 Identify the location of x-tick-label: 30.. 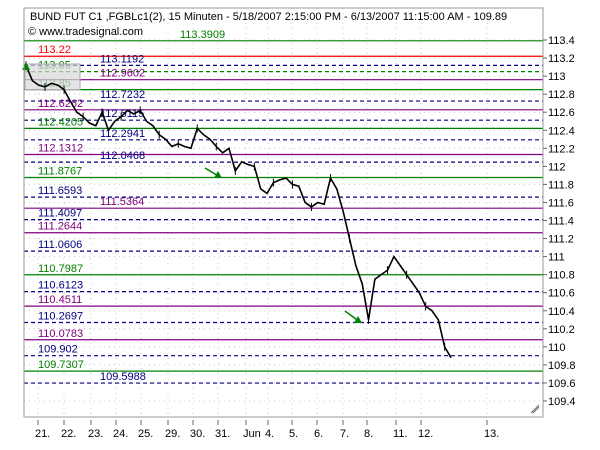
(197, 434).